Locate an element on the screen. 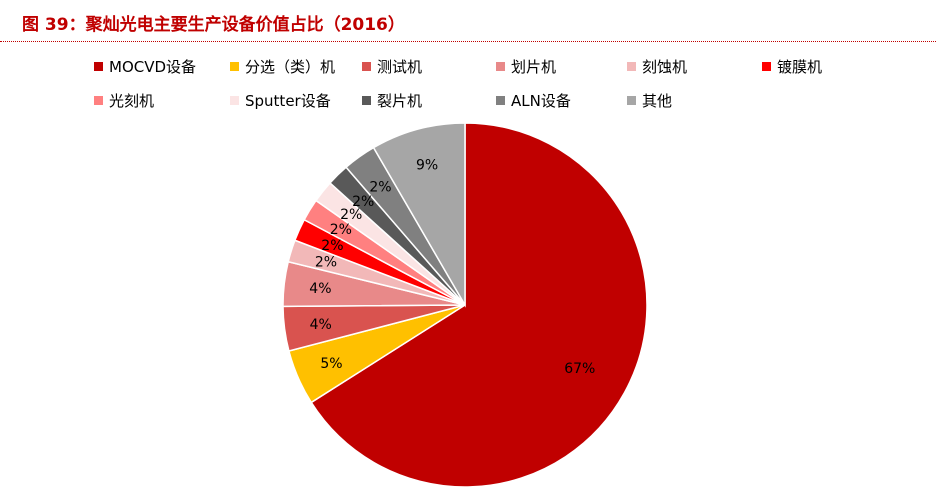  legend-item: 测试机 is located at coordinates (392, 66).